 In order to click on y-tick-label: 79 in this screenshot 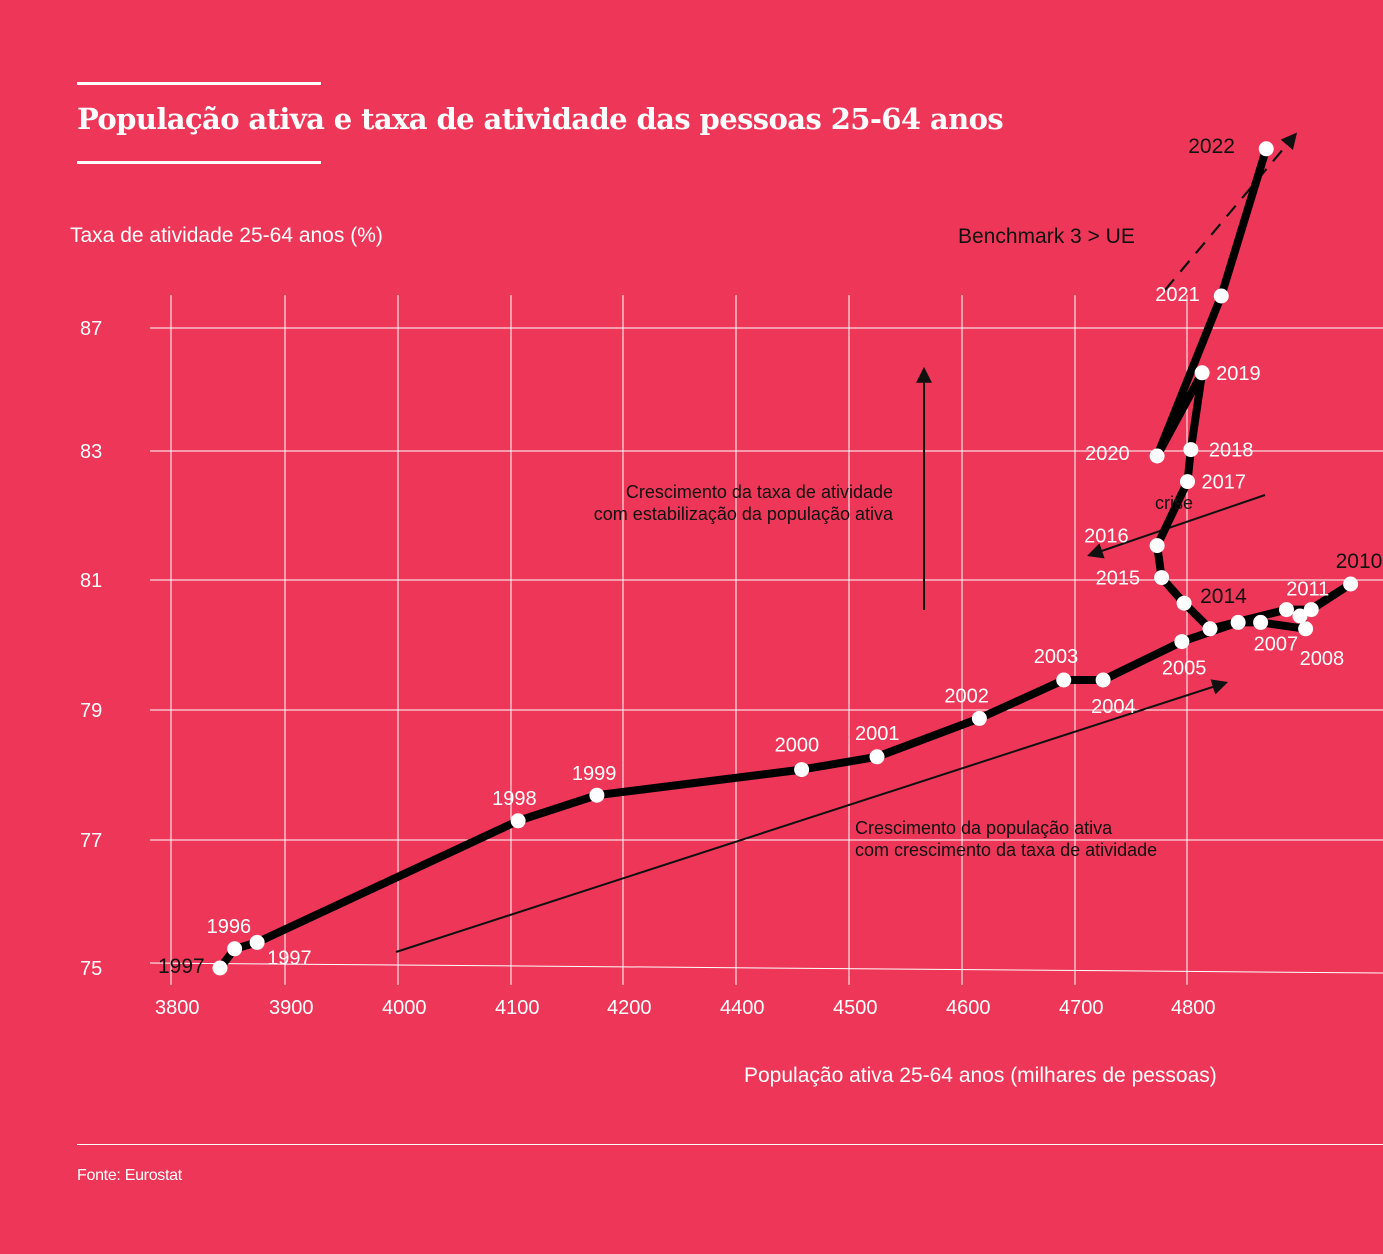, I will do `click(91, 711)`.